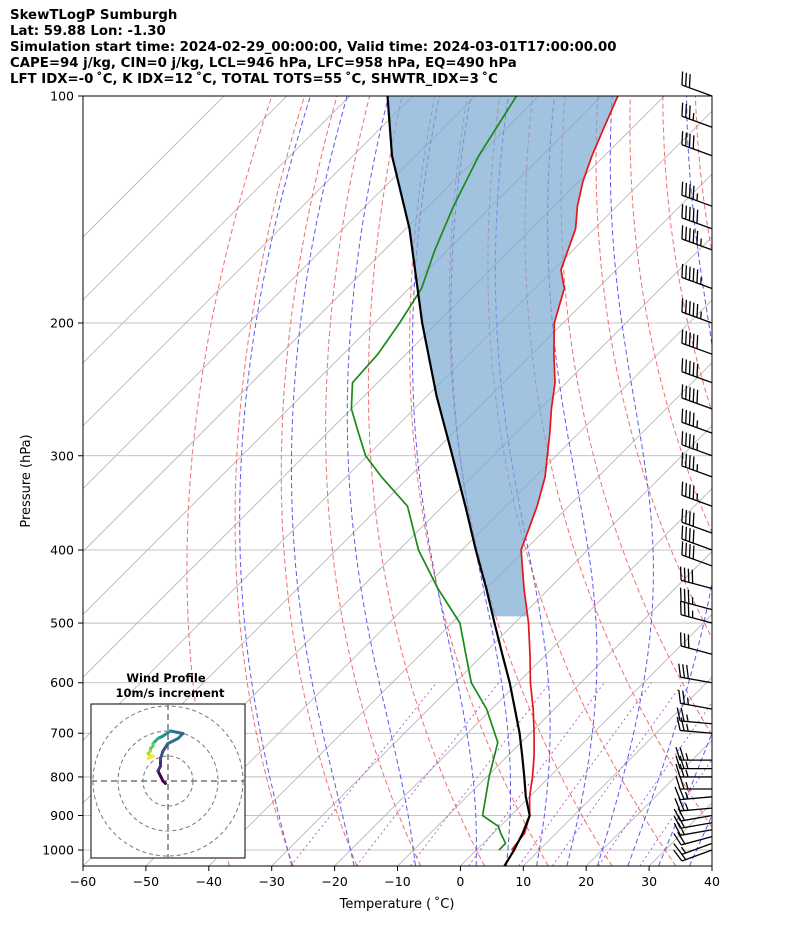 The image size is (794, 937). What do you see at coordinates (460, 881) in the screenshot?
I see `x-tick-label: 0` at bounding box center [460, 881].